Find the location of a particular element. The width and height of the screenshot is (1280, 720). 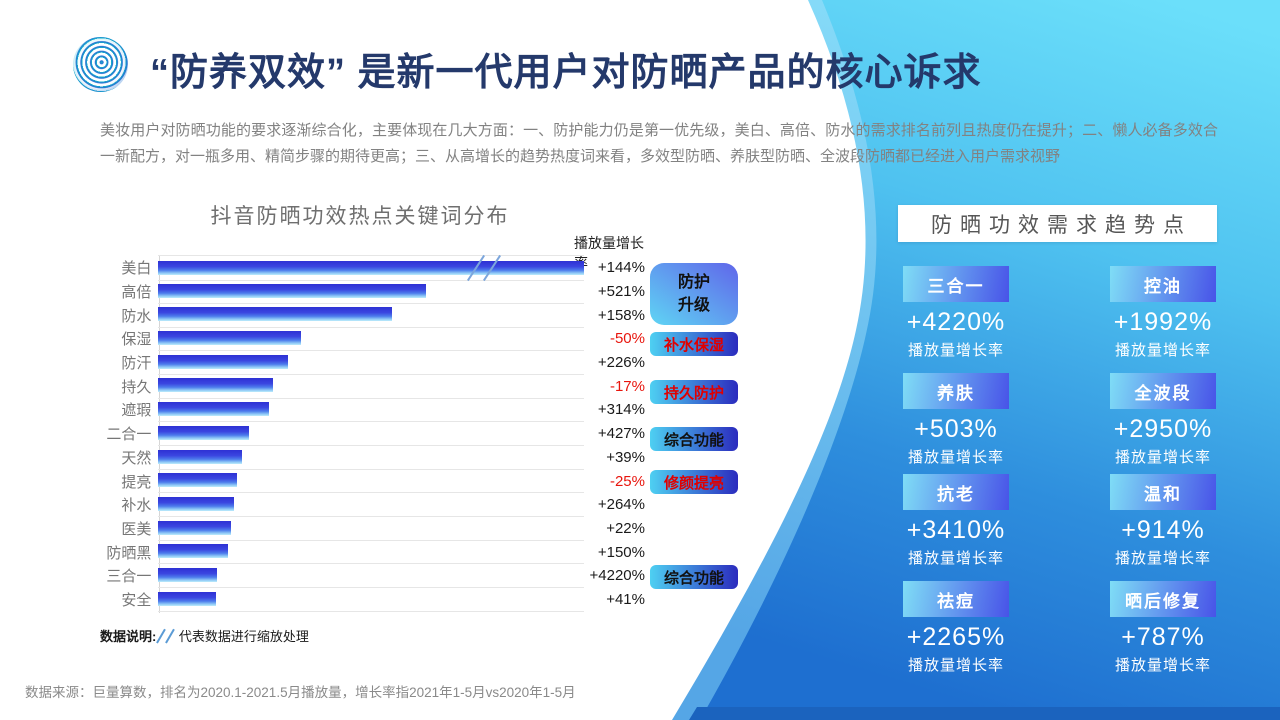

trend-card: 晒后修复 +787% 播放量增长率 is located at coordinates (1163, 628).